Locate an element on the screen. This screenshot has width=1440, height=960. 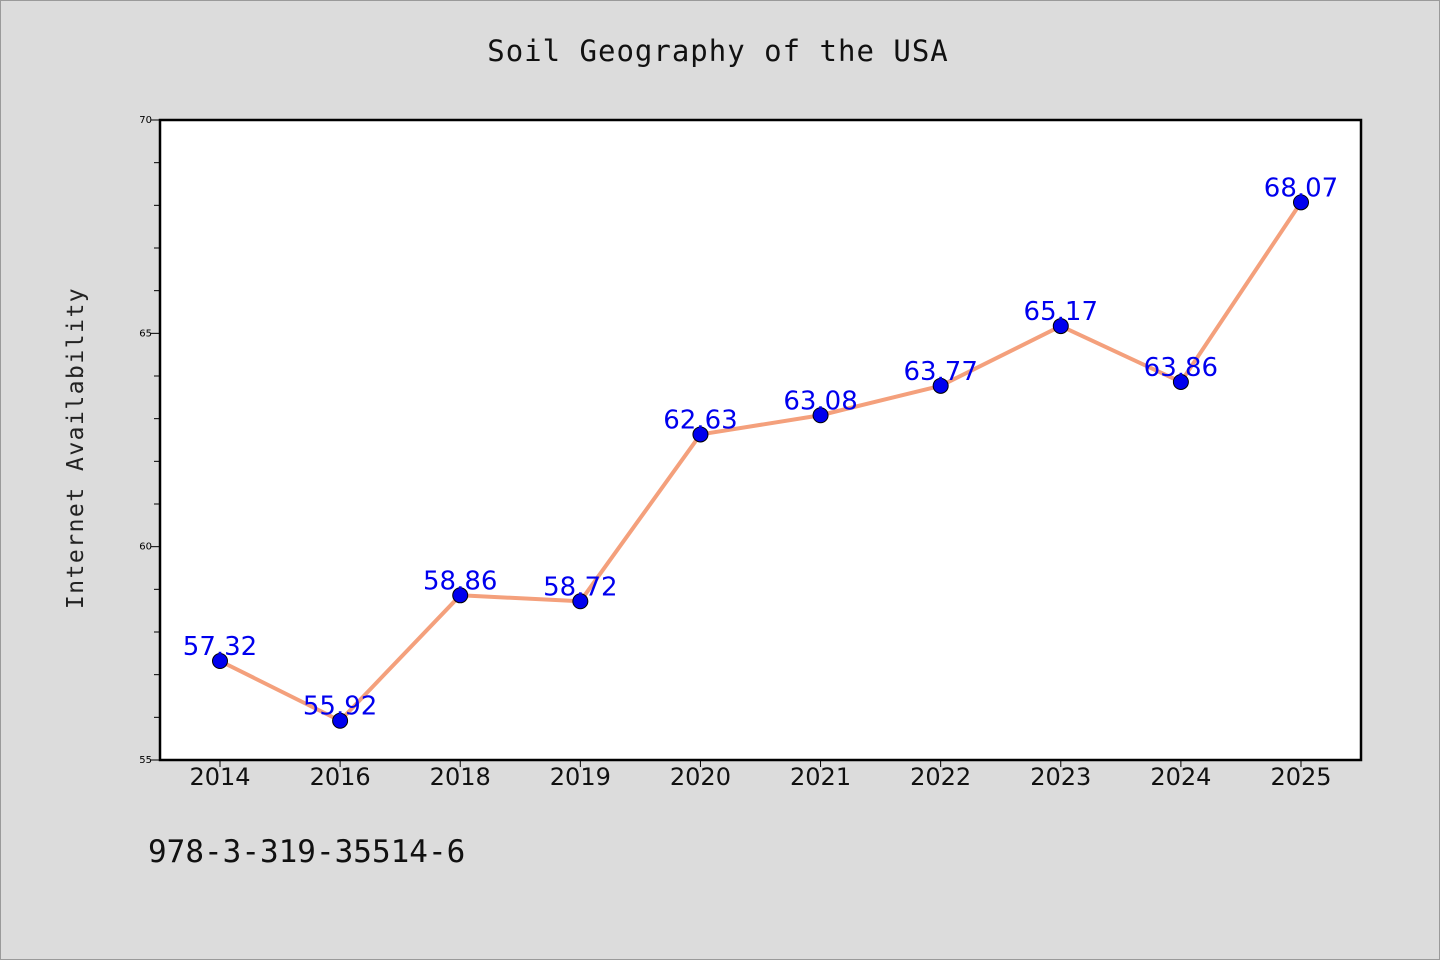
y-axis: 55 60 65 70 is located at coordinates (149, 440).